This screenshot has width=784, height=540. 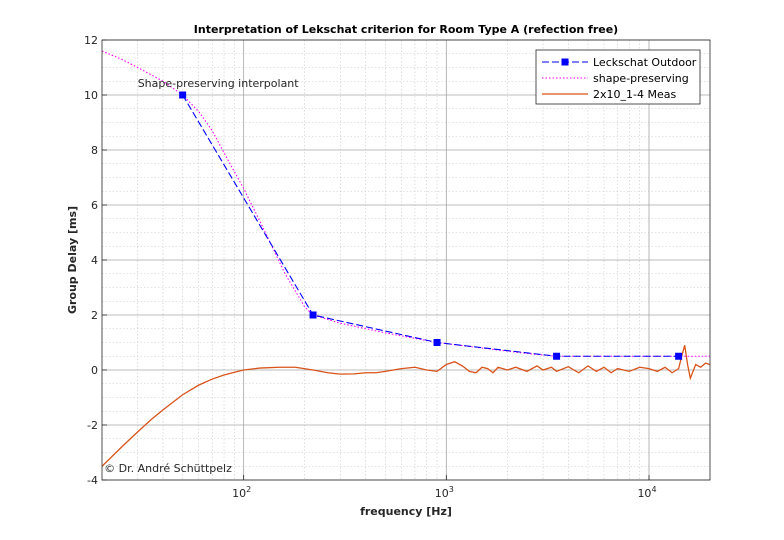 I want to click on y-tick-label: 6, so click(x=94, y=205).